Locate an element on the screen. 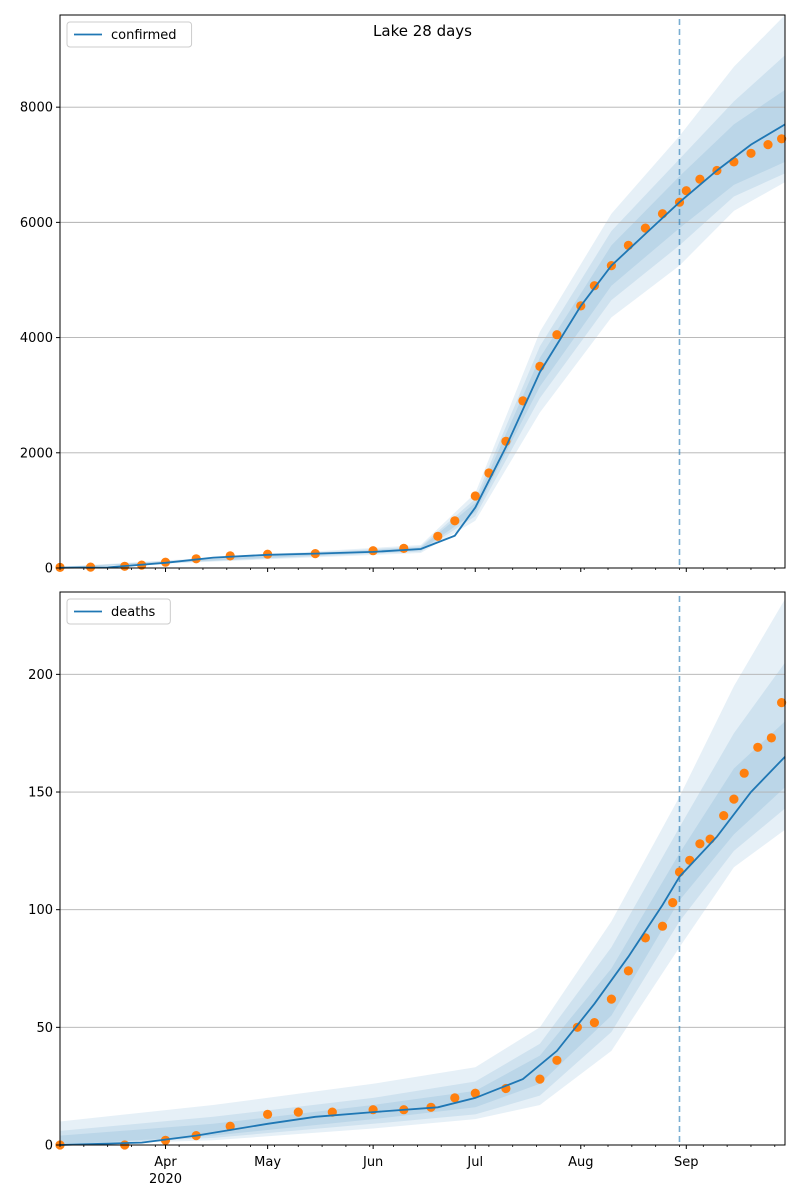  x-tick-label: Sep is located at coordinates (686, 1162).